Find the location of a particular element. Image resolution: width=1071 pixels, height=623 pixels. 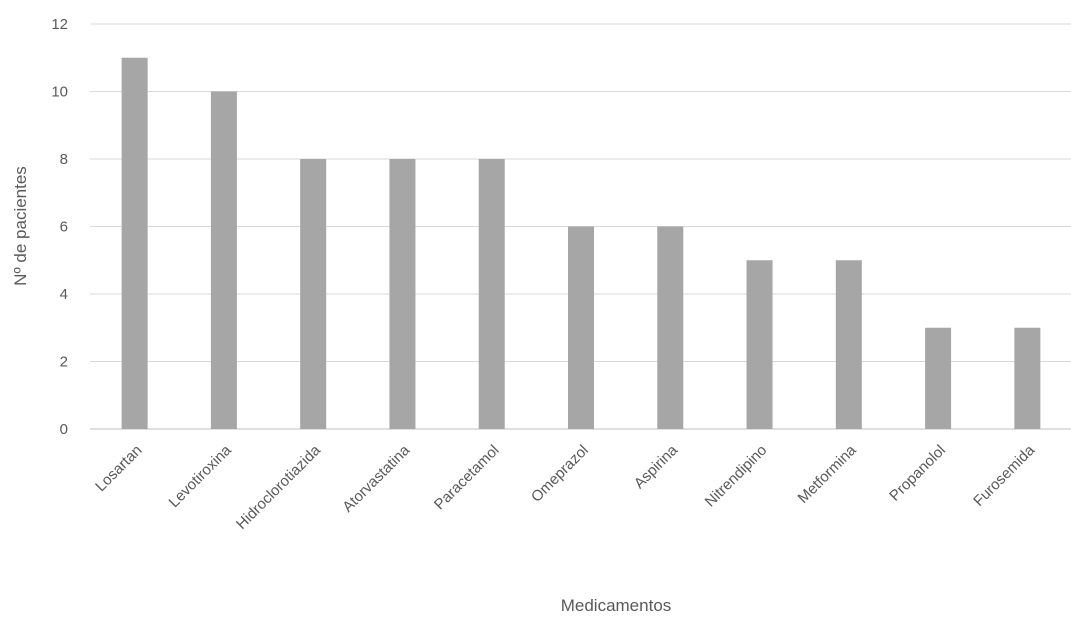

x-tick-label: Metformina is located at coordinates (828, 474).